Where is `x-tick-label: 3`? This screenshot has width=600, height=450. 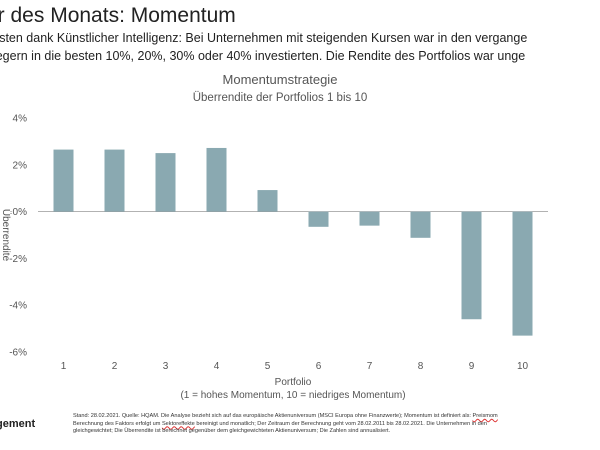 x-tick-label: 3 is located at coordinates (166, 366).